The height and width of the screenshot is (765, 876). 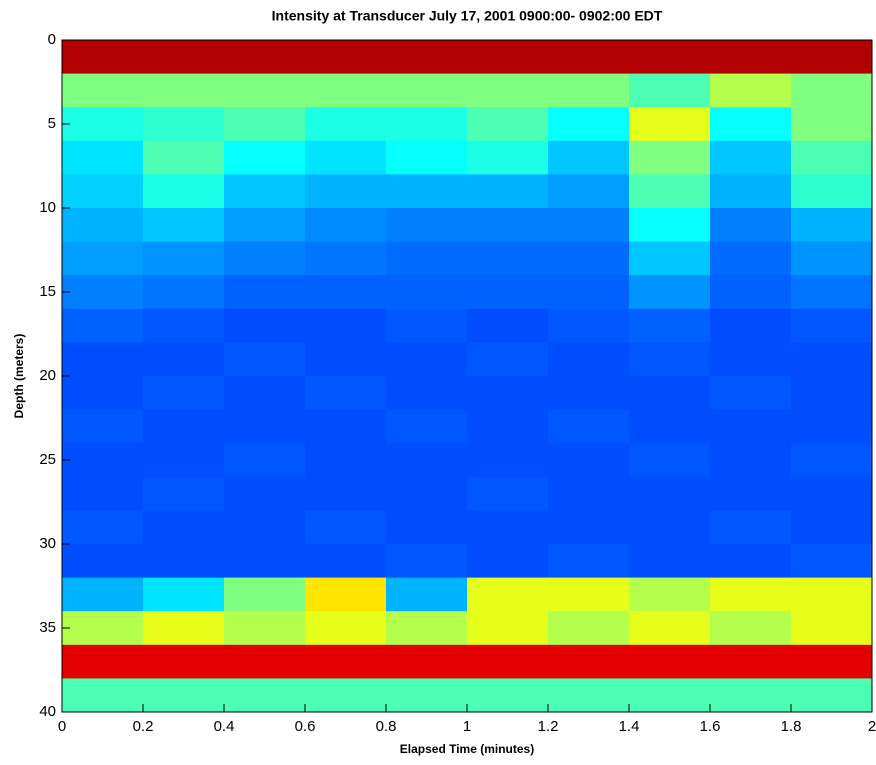 What do you see at coordinates (305, 726) in the screenshot?
I see `x-tick-label: 0.6` at bounding box center [305, 726].